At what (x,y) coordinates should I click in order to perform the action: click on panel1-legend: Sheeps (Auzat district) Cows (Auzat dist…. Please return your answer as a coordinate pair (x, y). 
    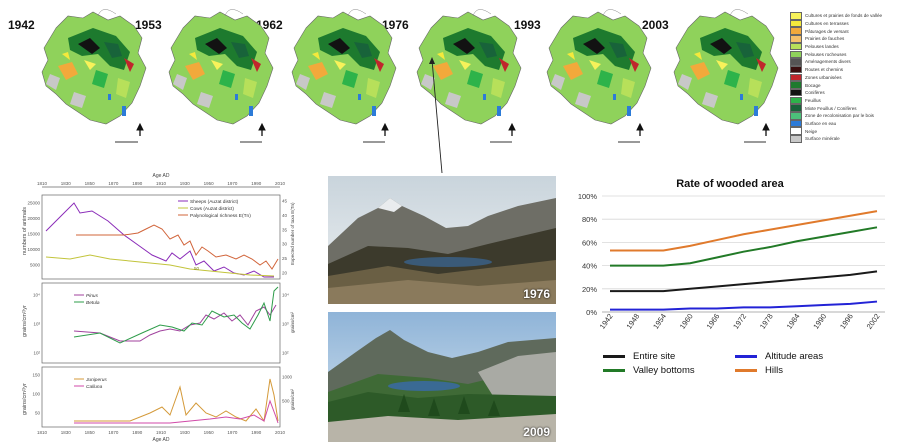
    Looking at the image, I should click on (214, 209).